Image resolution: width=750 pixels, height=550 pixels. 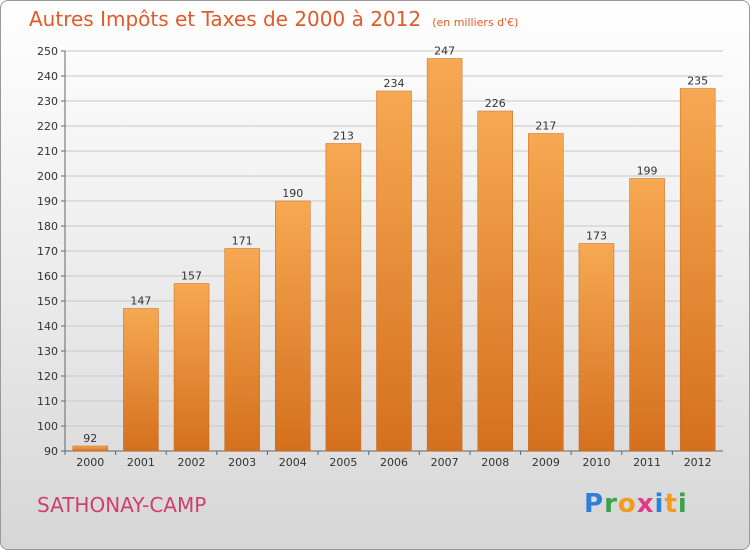 I want to click on data-label: 235, so click(x=697, y=81).